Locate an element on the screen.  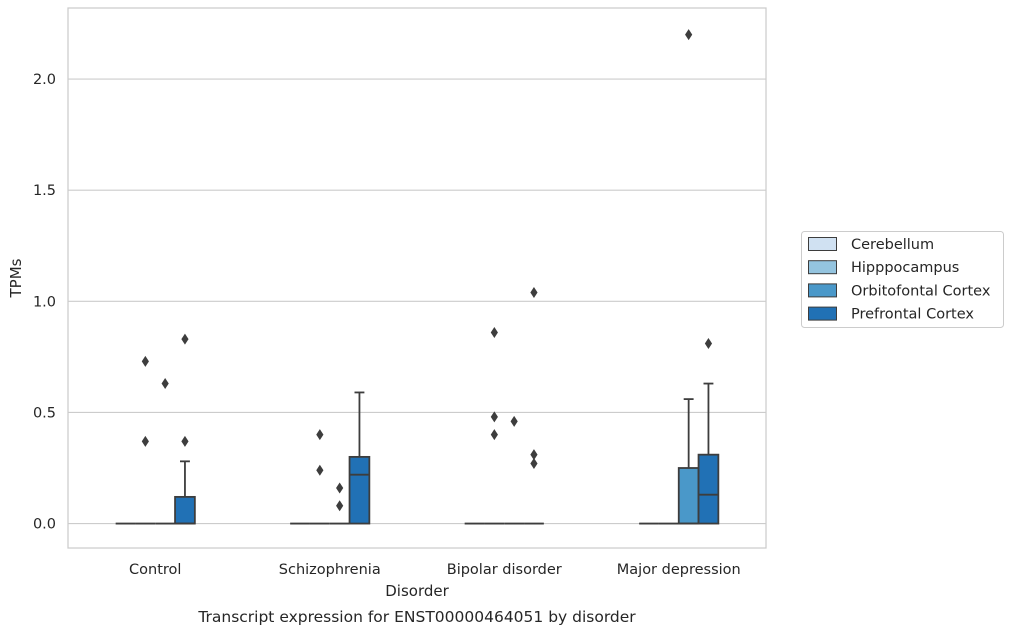
legend-frame is located at coordinates (902, 279).